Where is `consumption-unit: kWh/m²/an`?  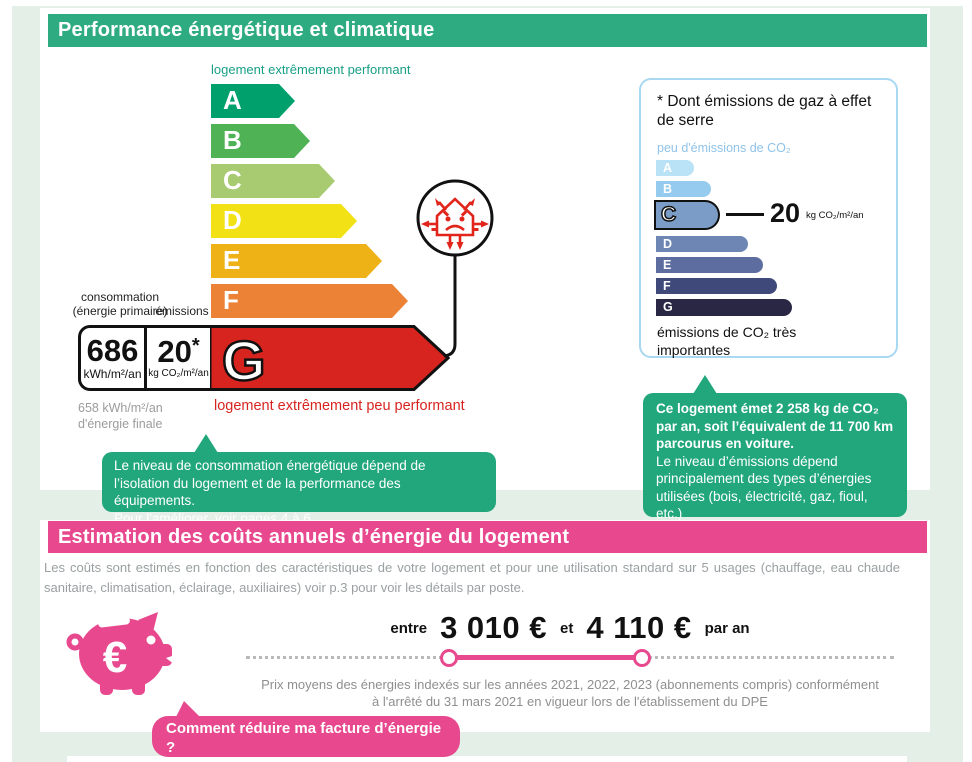
consumption-unit: kWh/m²/an is located at coordinates (112, 373).